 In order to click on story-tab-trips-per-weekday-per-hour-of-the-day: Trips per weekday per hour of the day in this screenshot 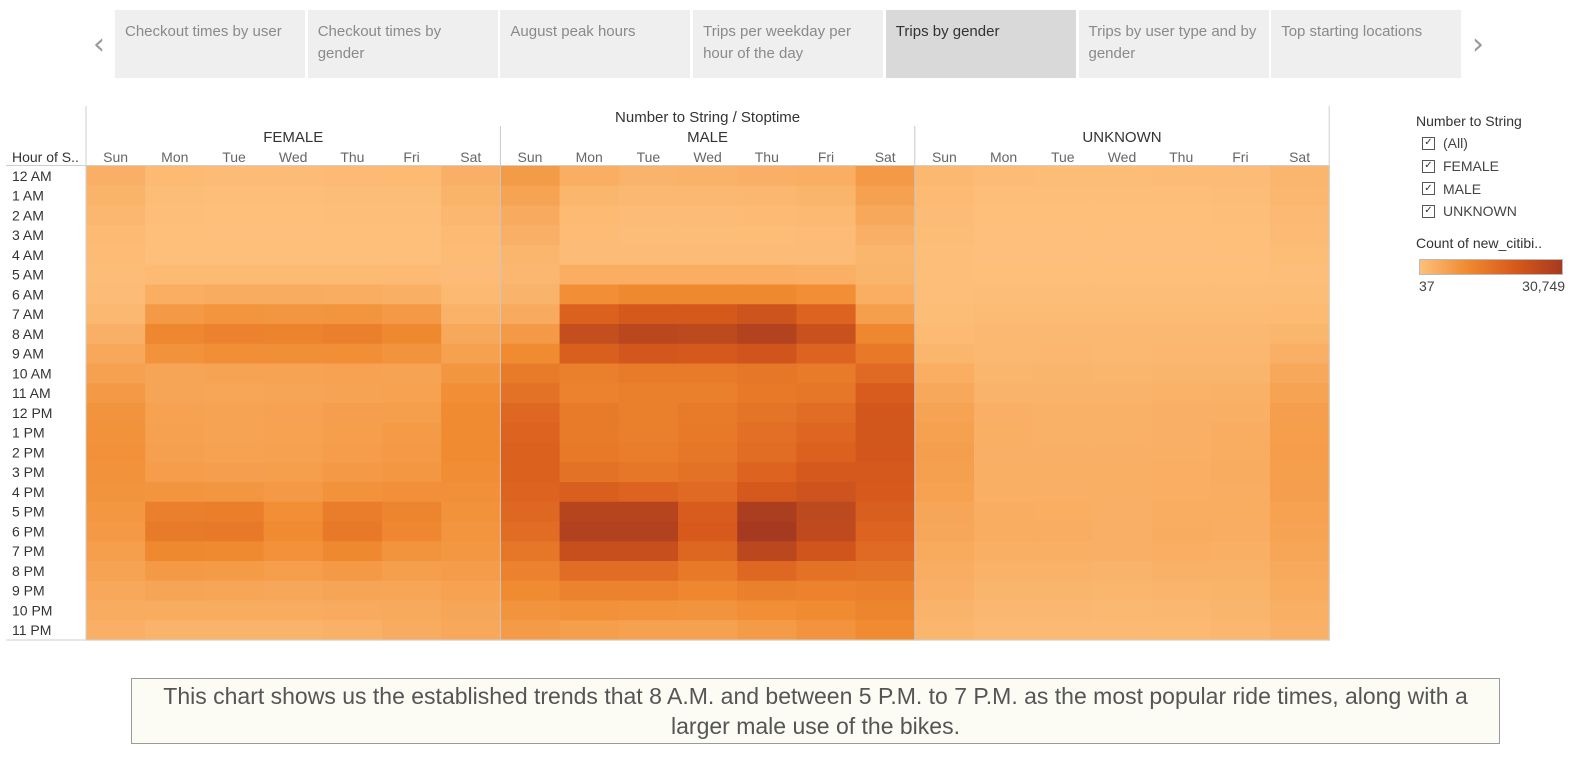, I will do `click(788, 44)`.